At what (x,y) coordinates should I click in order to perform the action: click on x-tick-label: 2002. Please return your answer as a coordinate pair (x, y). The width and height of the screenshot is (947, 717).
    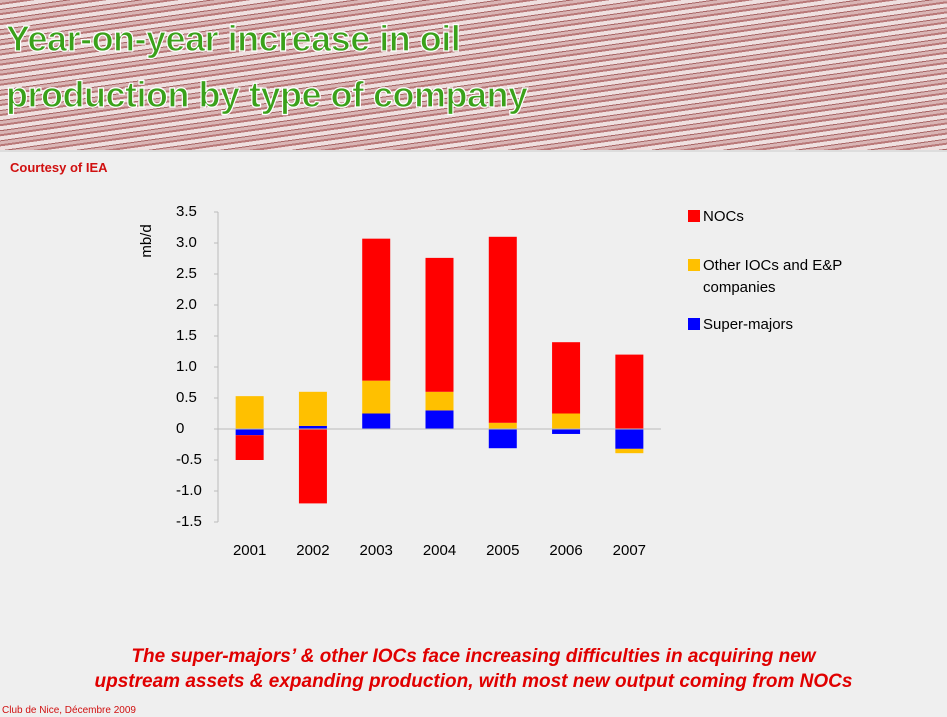
    Looking at the image, I should click on (312, 550).